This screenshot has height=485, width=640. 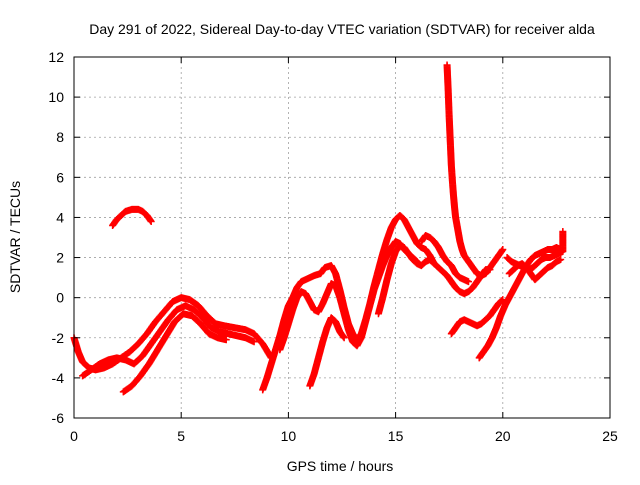 What do you see at coordinates (15, 237) in the screenshot?
I see `y-axis-label: SDTVAR / TECUs` at bounding box center [15, 237].